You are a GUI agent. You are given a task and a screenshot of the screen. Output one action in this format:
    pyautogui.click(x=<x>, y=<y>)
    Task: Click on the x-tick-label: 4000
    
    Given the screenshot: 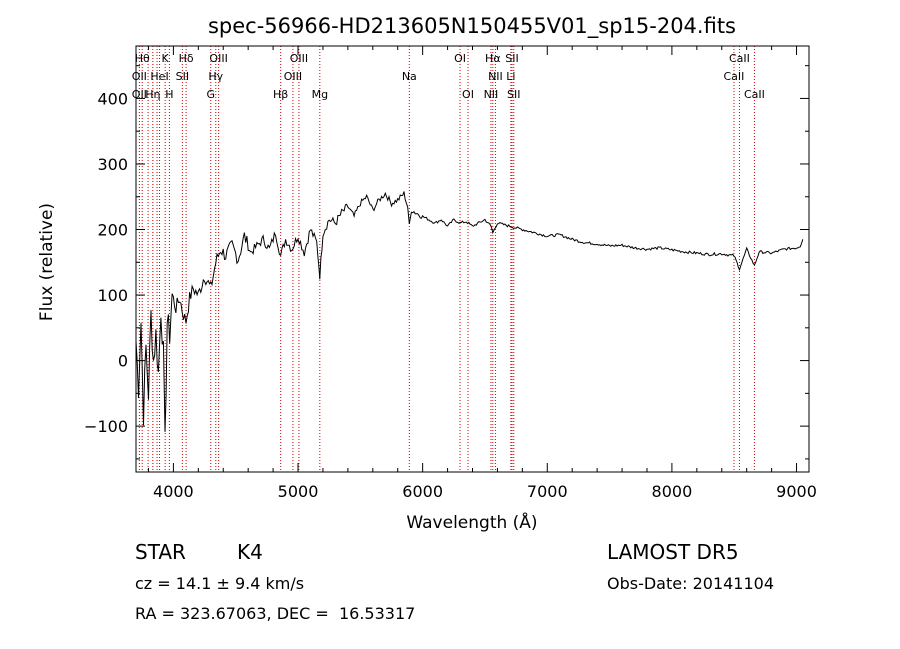 What is the action you would take?
    pyautogui.click(x=173, y=491)
    